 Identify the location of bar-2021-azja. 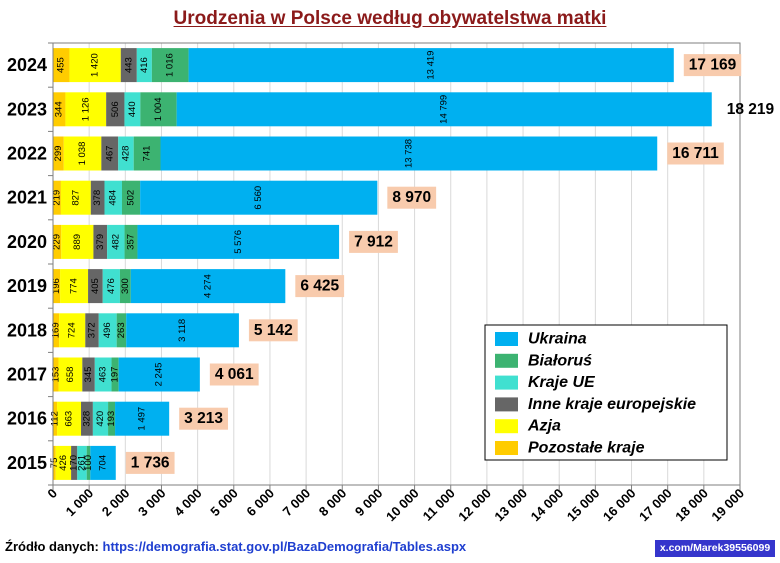
(75, 197).